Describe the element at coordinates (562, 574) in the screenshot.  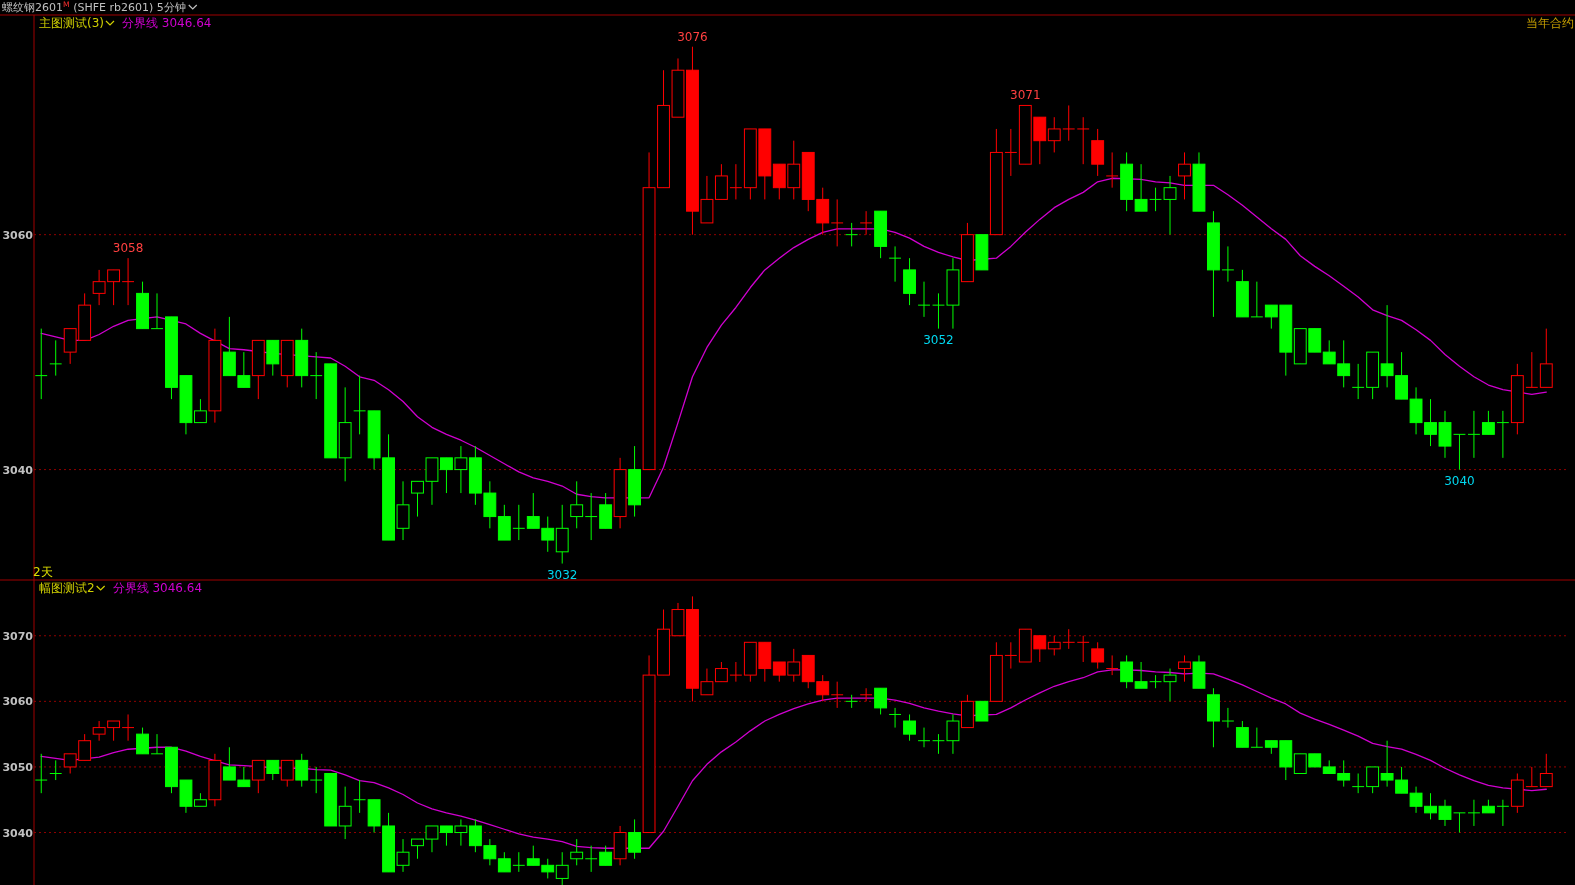
I see `annotation: 3032` at that location.